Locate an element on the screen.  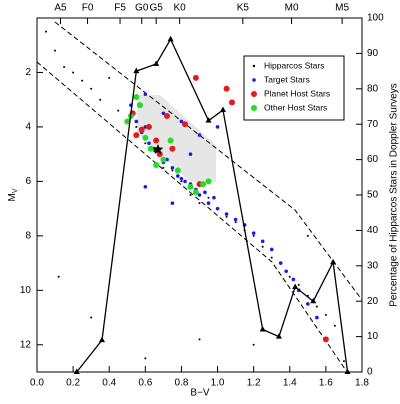
top-tick-label: A5 is located at coordinates (60, 8).